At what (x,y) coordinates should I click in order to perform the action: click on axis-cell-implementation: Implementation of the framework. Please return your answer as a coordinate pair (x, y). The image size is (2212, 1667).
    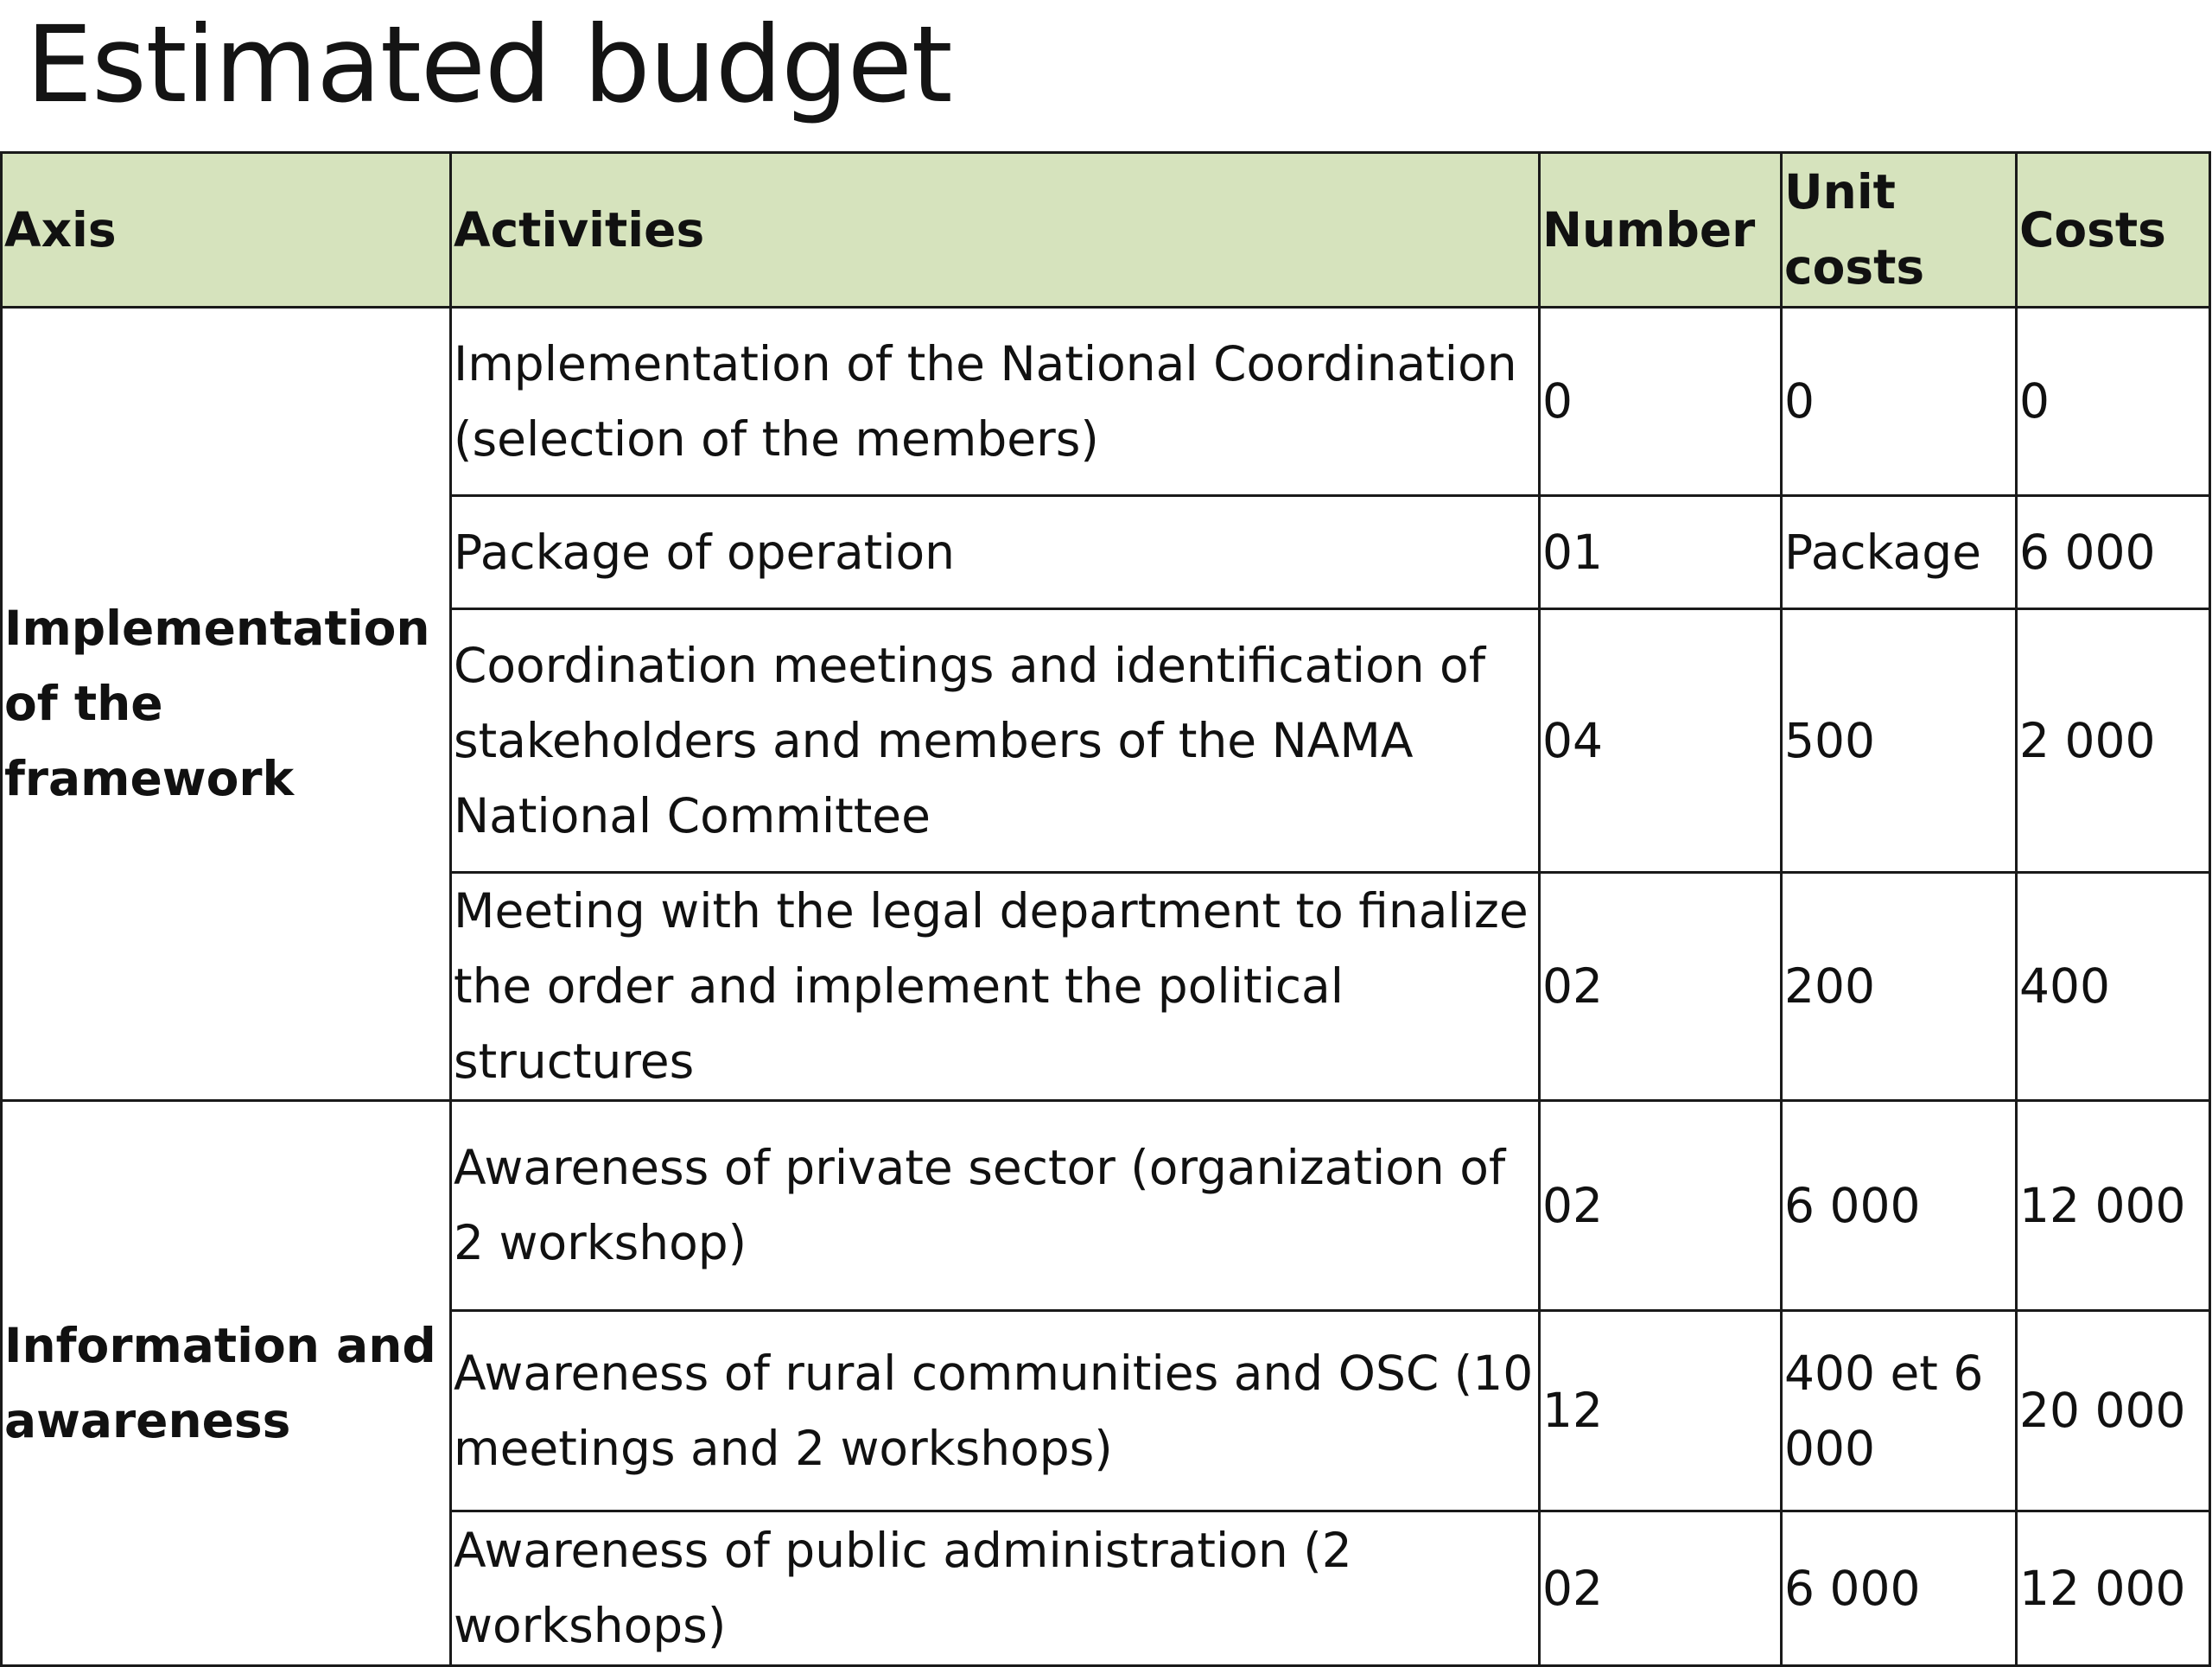
    Looking at the image, I should click on (226, 704).